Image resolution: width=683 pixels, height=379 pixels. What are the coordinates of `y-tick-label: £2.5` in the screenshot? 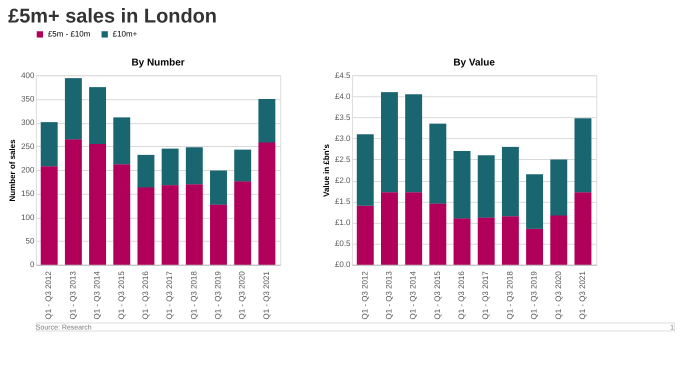 It's located at (343, 159).